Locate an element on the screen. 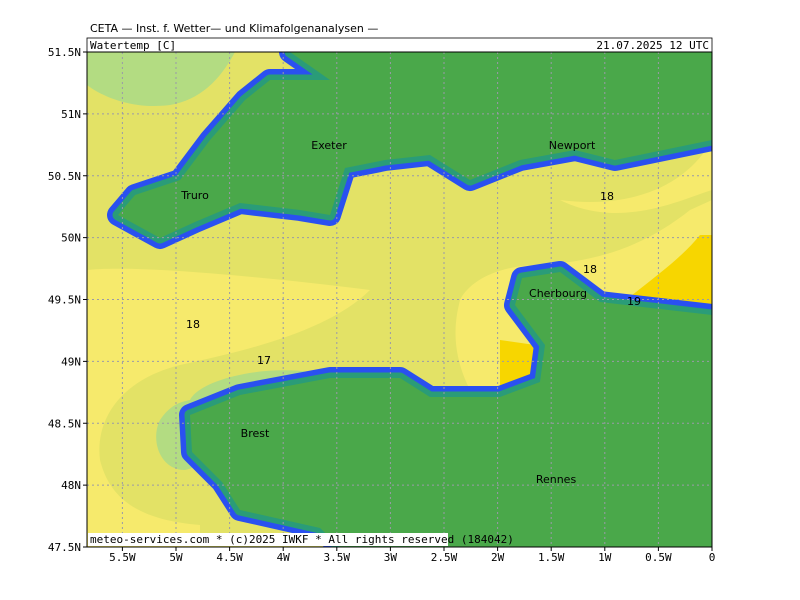  lon-label: 4.5W is located at coordinates (229, 557).